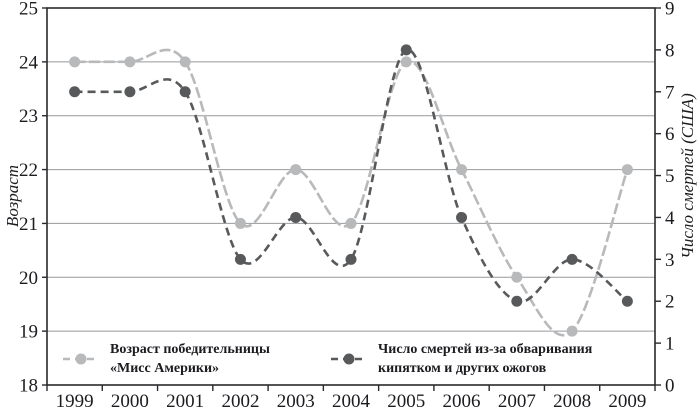  What do you see at coordinates (185, 401) in the screenshot?
I see `x-axis-tick-label: 2001` at bounding box center [185, 401].